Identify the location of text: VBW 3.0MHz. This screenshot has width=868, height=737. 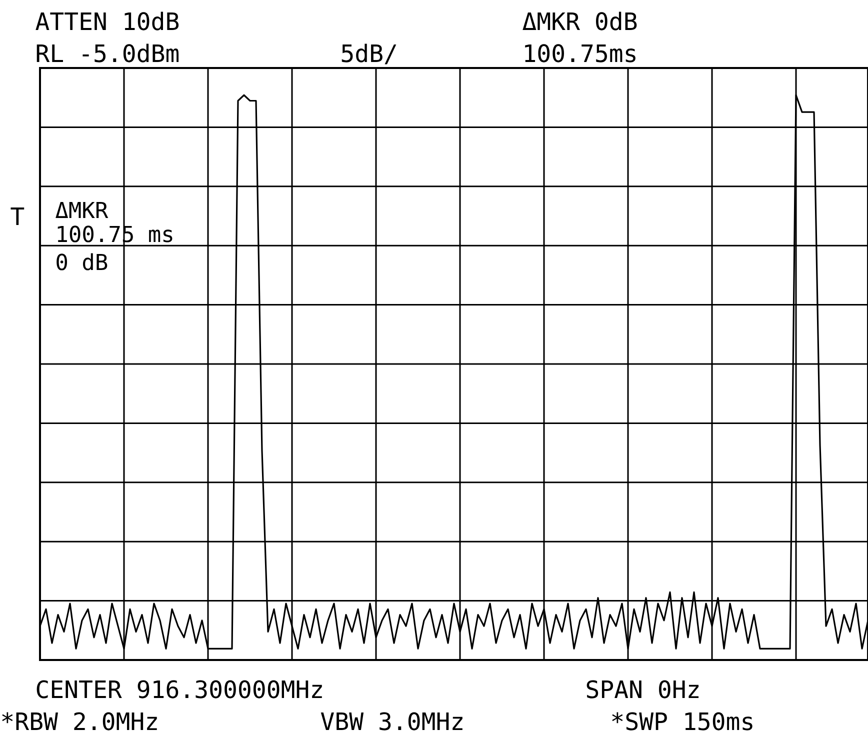
(391, 721).